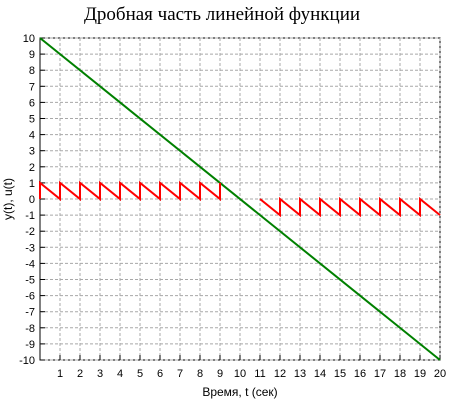 The image size is (465, 400). What do you see at coordinates (30, 264) in the screenshot?
I see `y-tick-label: -4` at bounding box center [30, 264].